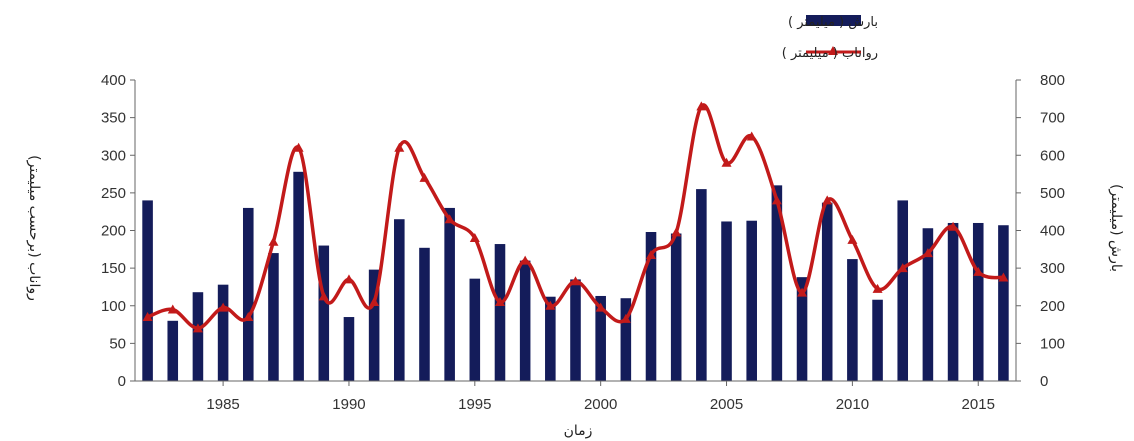 The height and width of the screenshot is (441, 1134). I want to click on y-left-tick-label: 400, so click(113, 80).